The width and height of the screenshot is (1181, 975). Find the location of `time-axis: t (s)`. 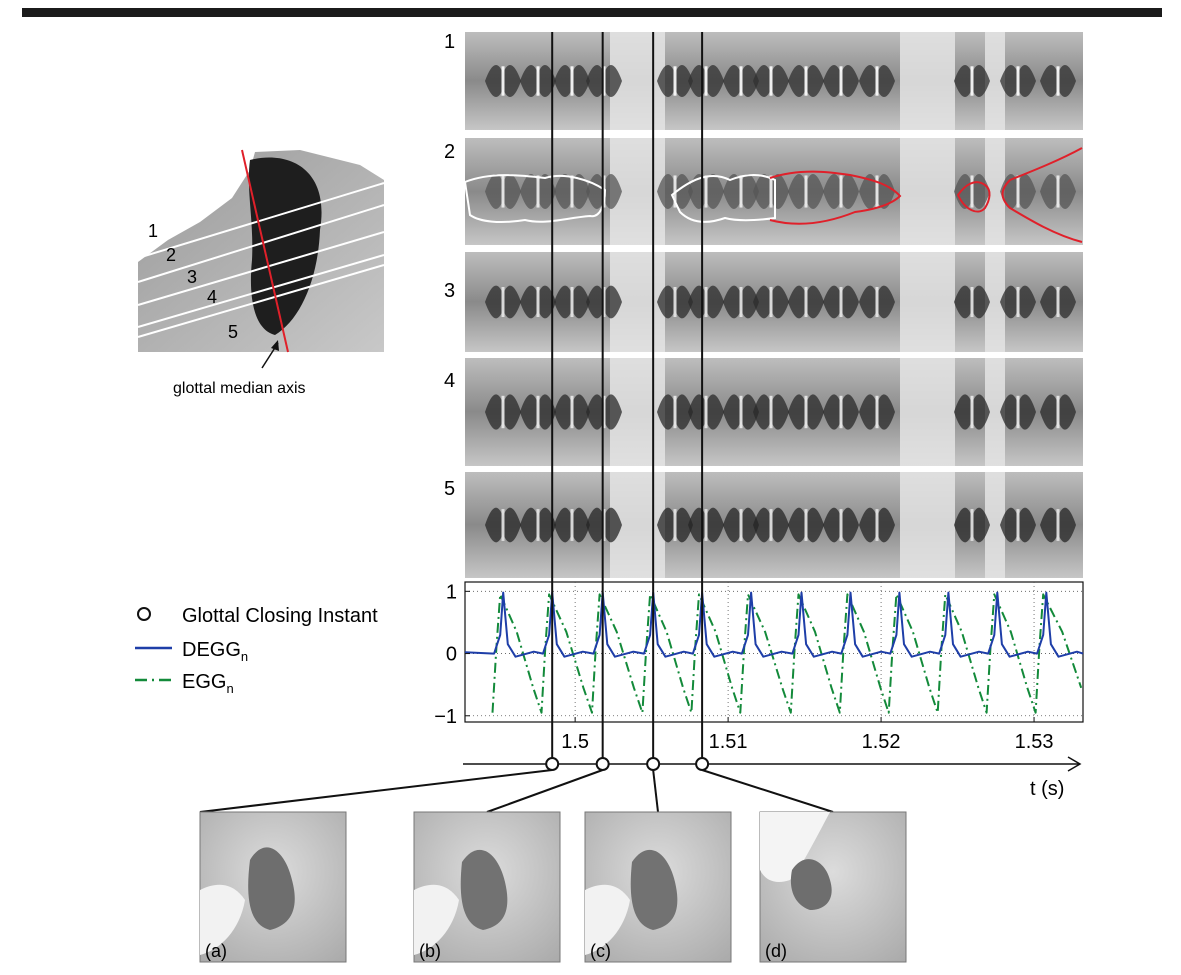

time-axis: t (s) is located at coordinates (772, 778).